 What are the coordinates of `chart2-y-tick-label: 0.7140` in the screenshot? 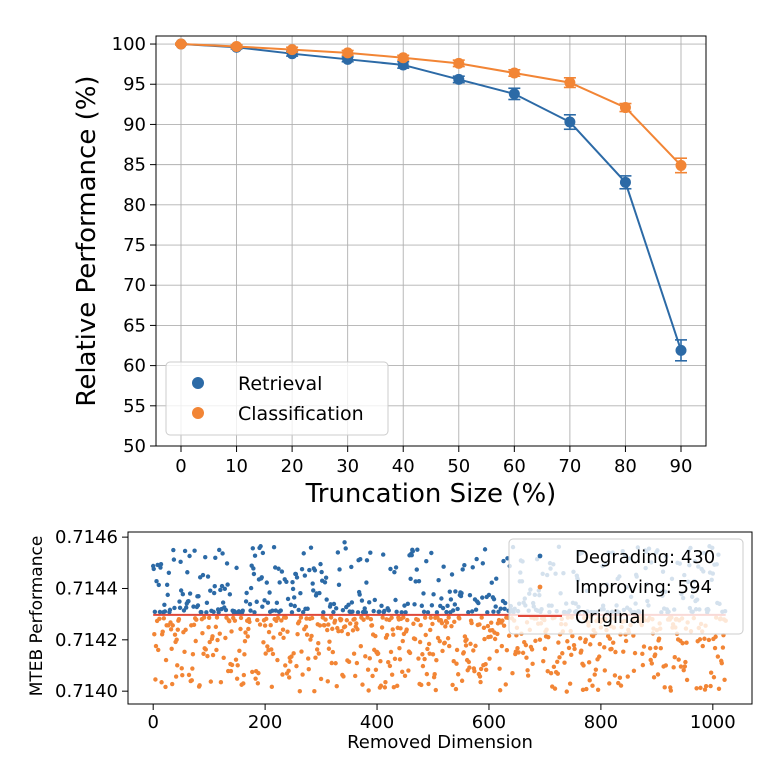 It's located at (86, 691).